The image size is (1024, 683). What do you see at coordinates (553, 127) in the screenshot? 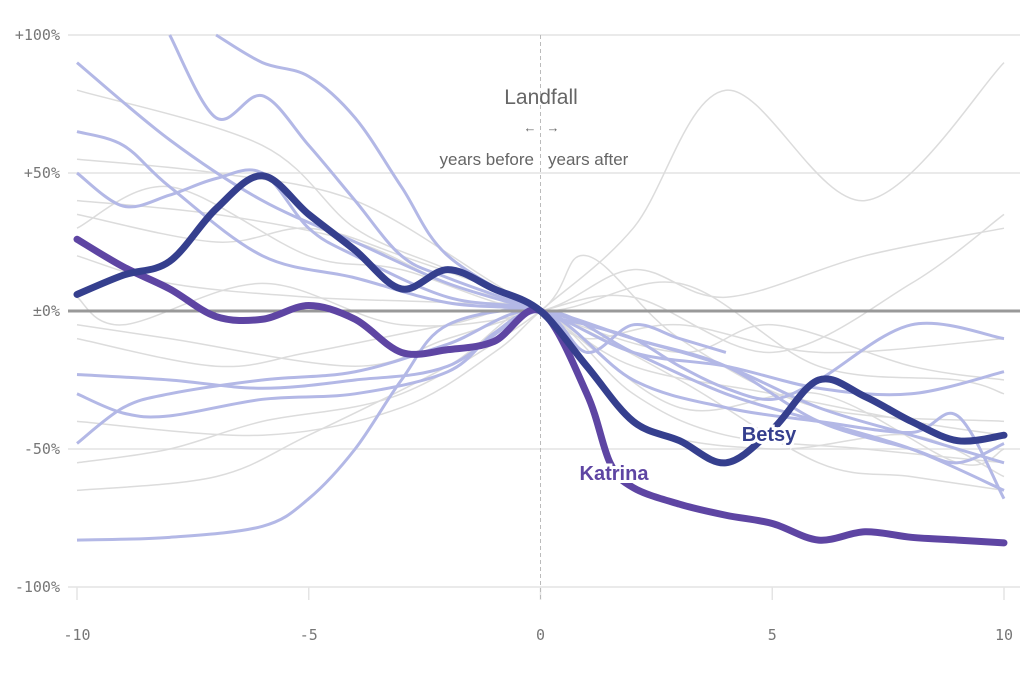
I see `right-arrow: →` at bounding box center [553, 127].